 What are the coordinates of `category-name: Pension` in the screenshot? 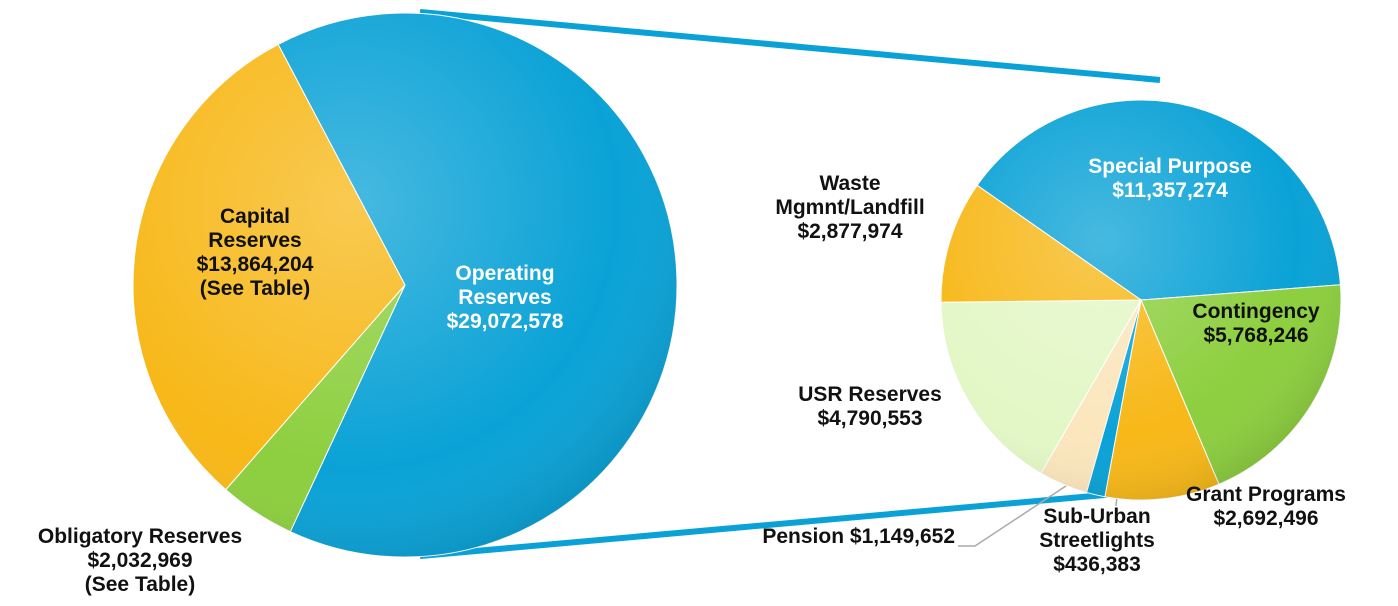 It's located at (803, 536).